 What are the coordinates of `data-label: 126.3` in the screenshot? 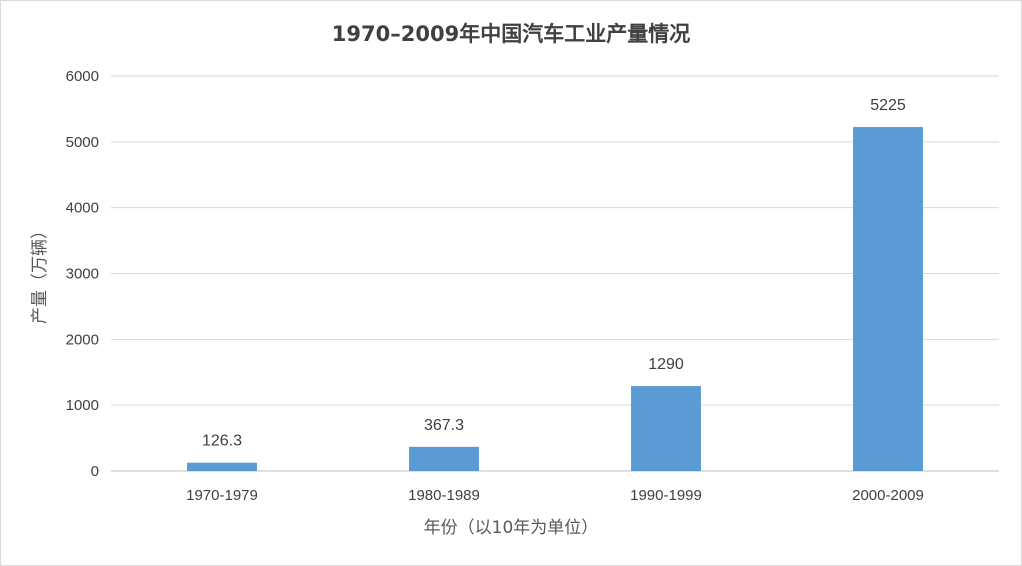 It's located at (222, 441).